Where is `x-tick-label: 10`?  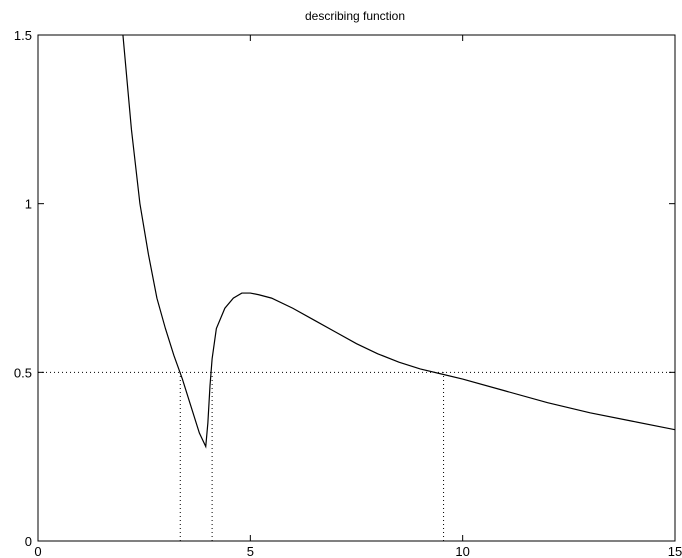 x-tick-label: 10 is located at coordinates (462, 551).